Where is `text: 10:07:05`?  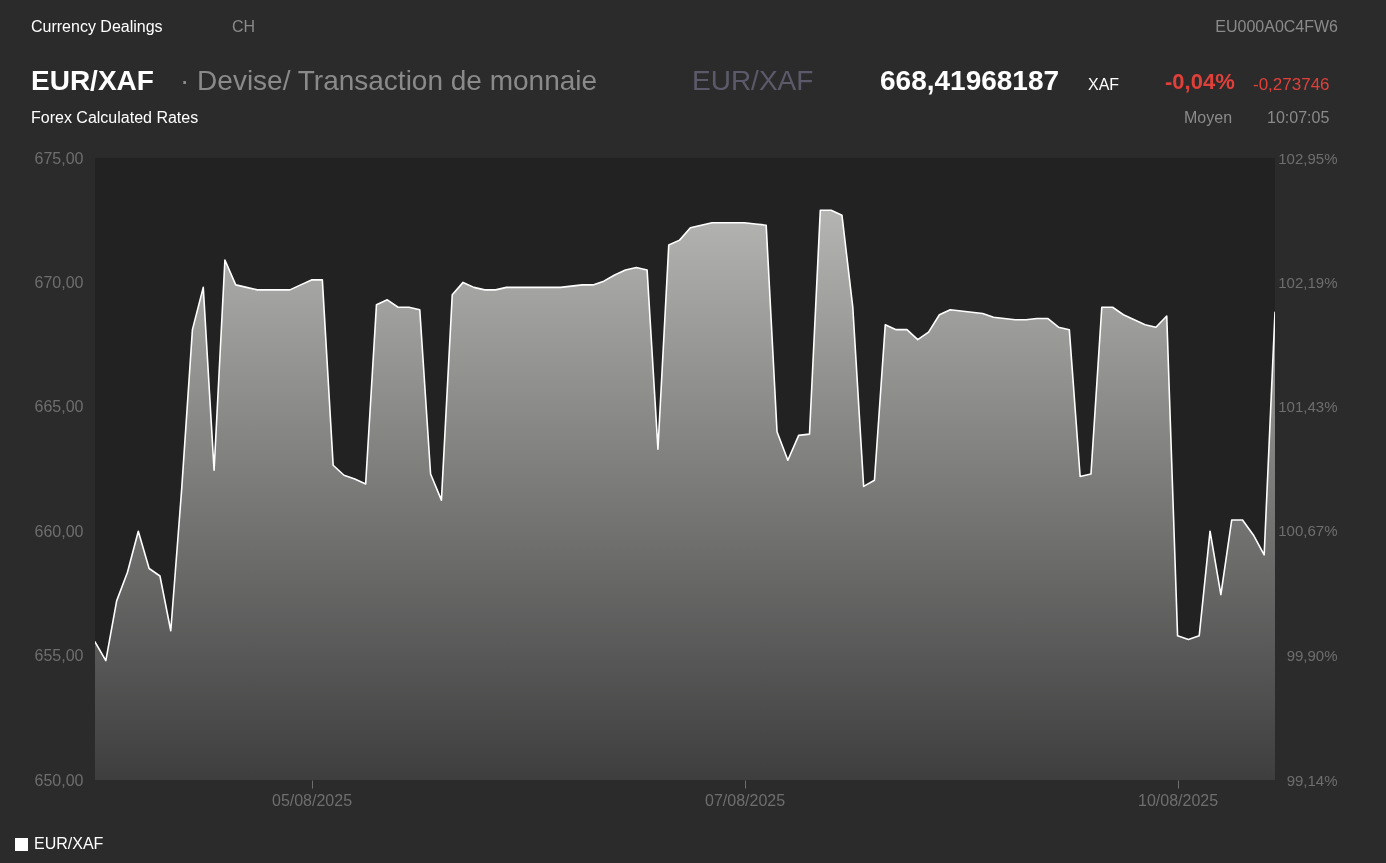 text: 10:07:05 is located at coordinates (1298, 117).